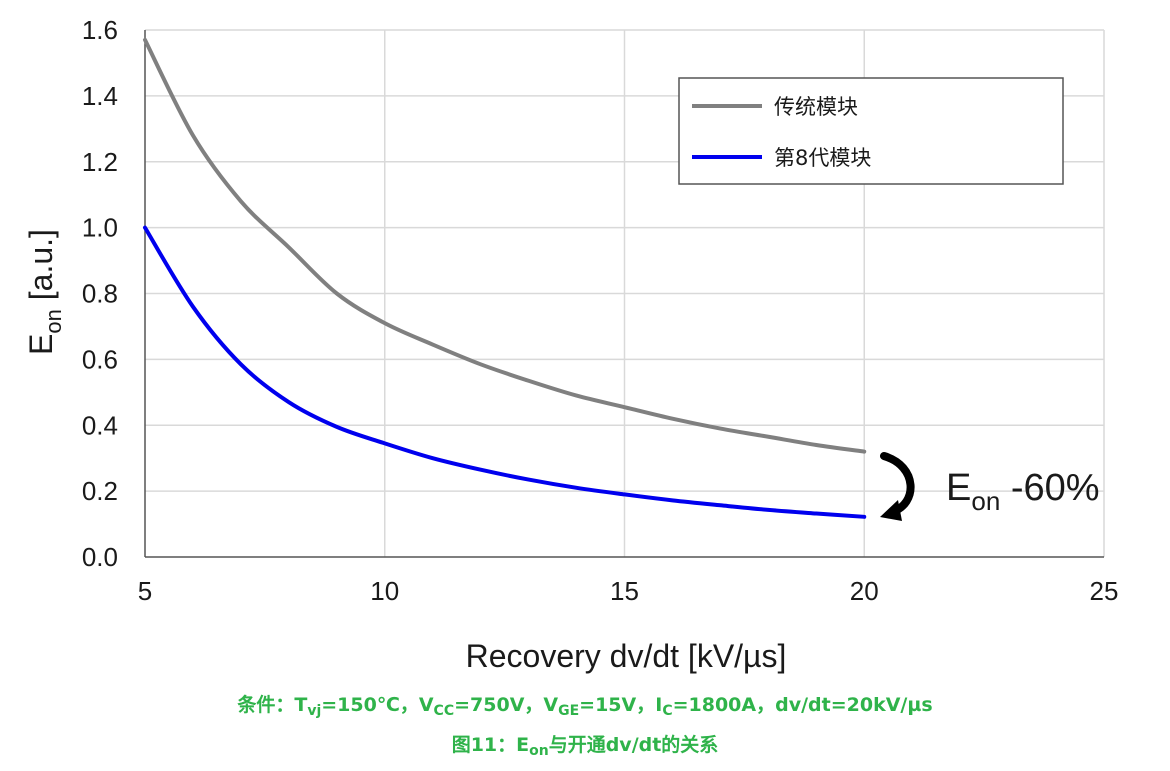 The width and height of the screenshot is (1170, 771). Describe the element at coordinates (585, 746) in the screenshot. I see `caption-figure-title: 图11：Eon与开通dv/dt的关系` at that location.